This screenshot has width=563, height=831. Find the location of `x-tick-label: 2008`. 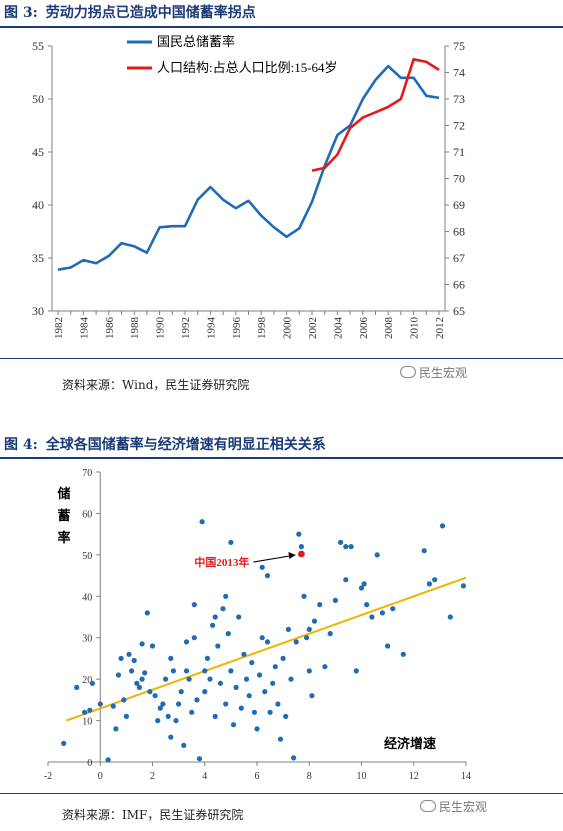

x-tick-label: 2008 is located at coordinates (389, 328).